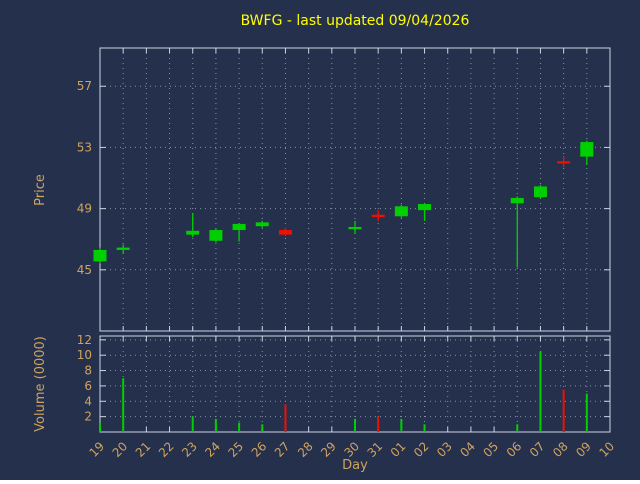 The image size is (640, 484). Describe the element at coordinates (84, 355) in the screenshot. I see `volume-tick-label: 10` at that location.